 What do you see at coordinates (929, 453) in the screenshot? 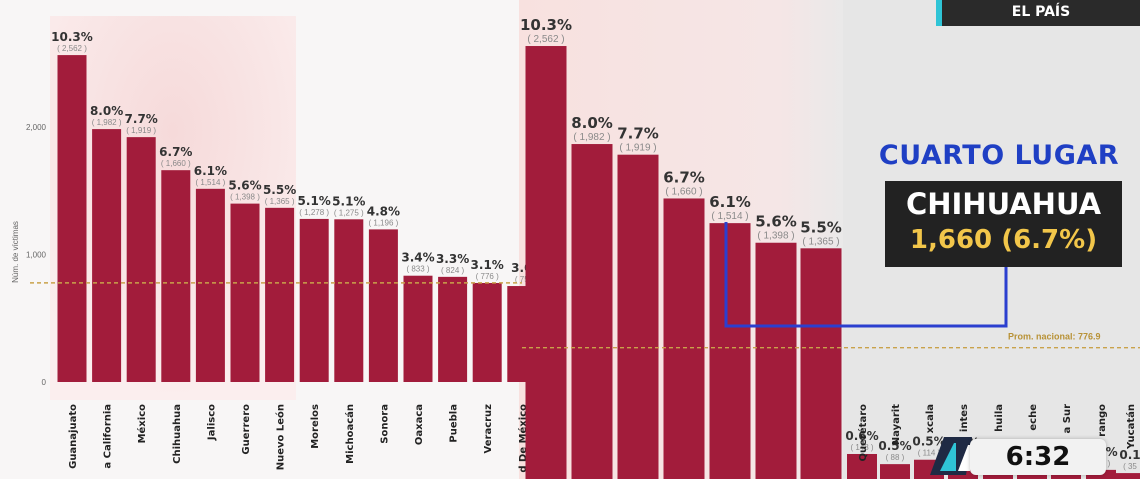
I see `bar-count-label: ( 114 )` at bounding box center [929, 453].